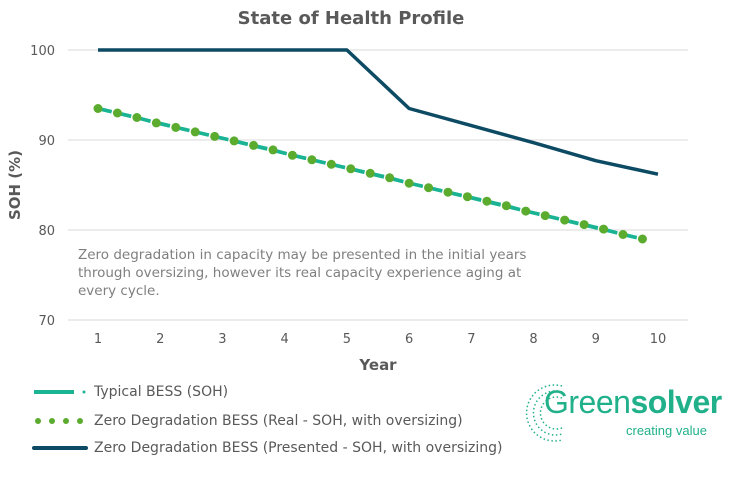  I want to click on logo-wordmark: Greensolver, so click(633, 402).